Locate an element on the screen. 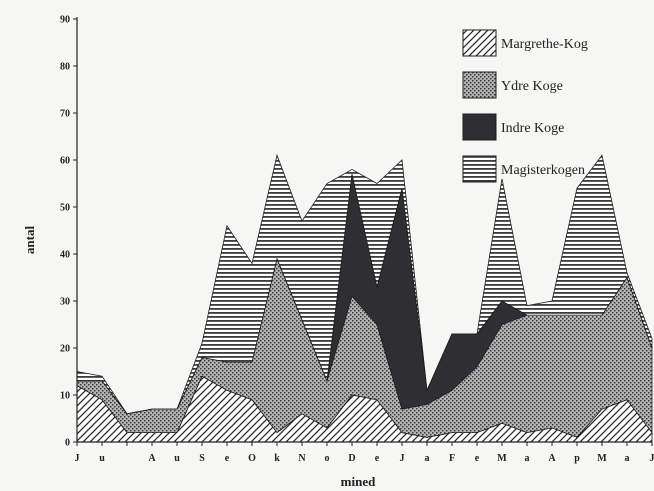 The width and height of the screenshot is (654, 491). y-axis-ticks: 0 10 20 30 40 50 60 70 80 90 is located at coordinates (68, 232).